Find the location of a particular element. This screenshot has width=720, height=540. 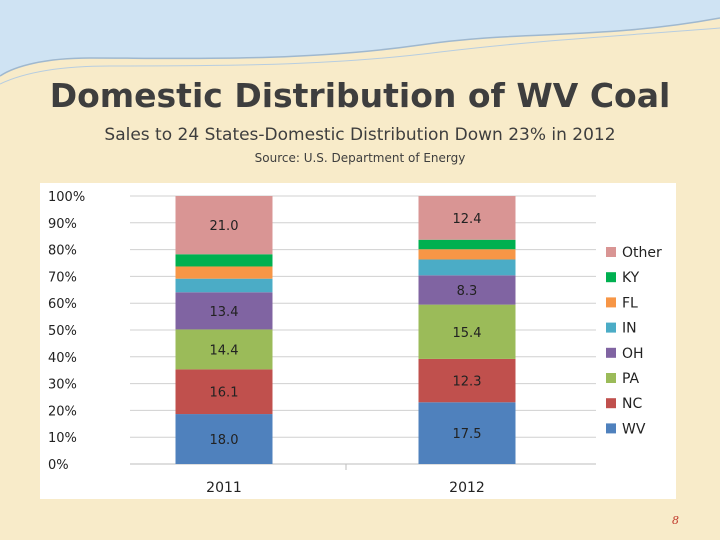

data-label: 12.4 is located at coordinates (467, 219).